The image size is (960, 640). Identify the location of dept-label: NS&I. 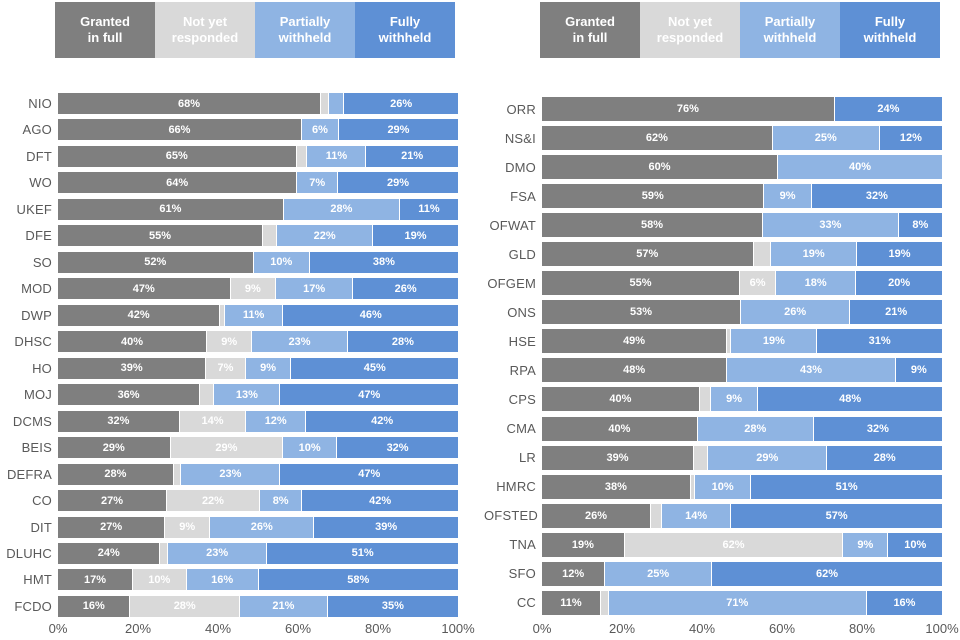
(520, 138).